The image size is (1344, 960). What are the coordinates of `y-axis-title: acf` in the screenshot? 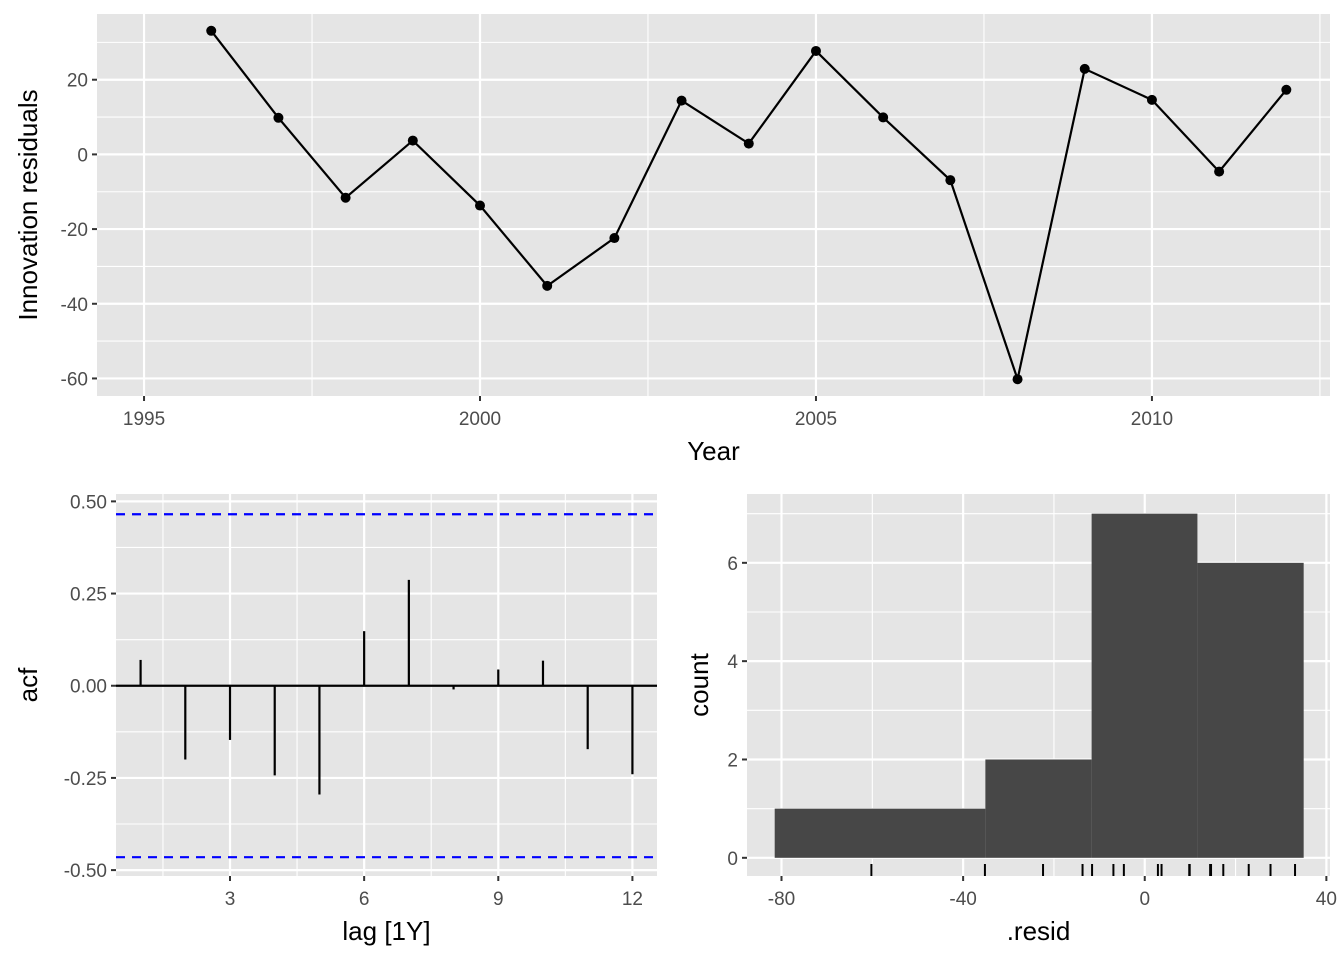 It's located at (28, 684).